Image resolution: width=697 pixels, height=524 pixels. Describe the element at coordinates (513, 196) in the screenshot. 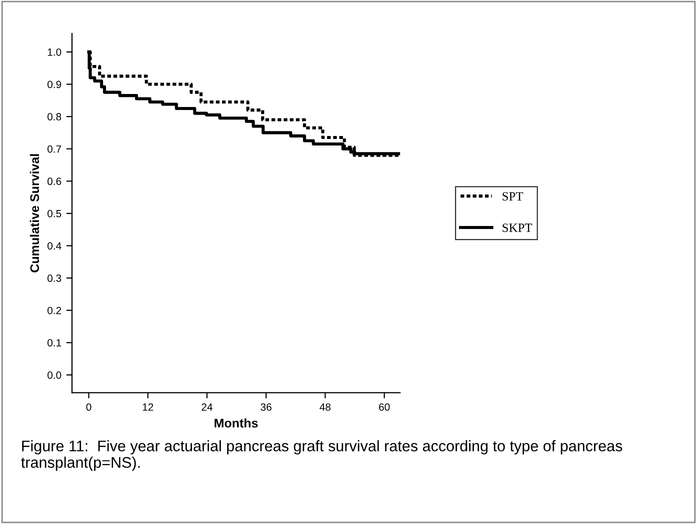

I see `legend-label: SPT` at that location.